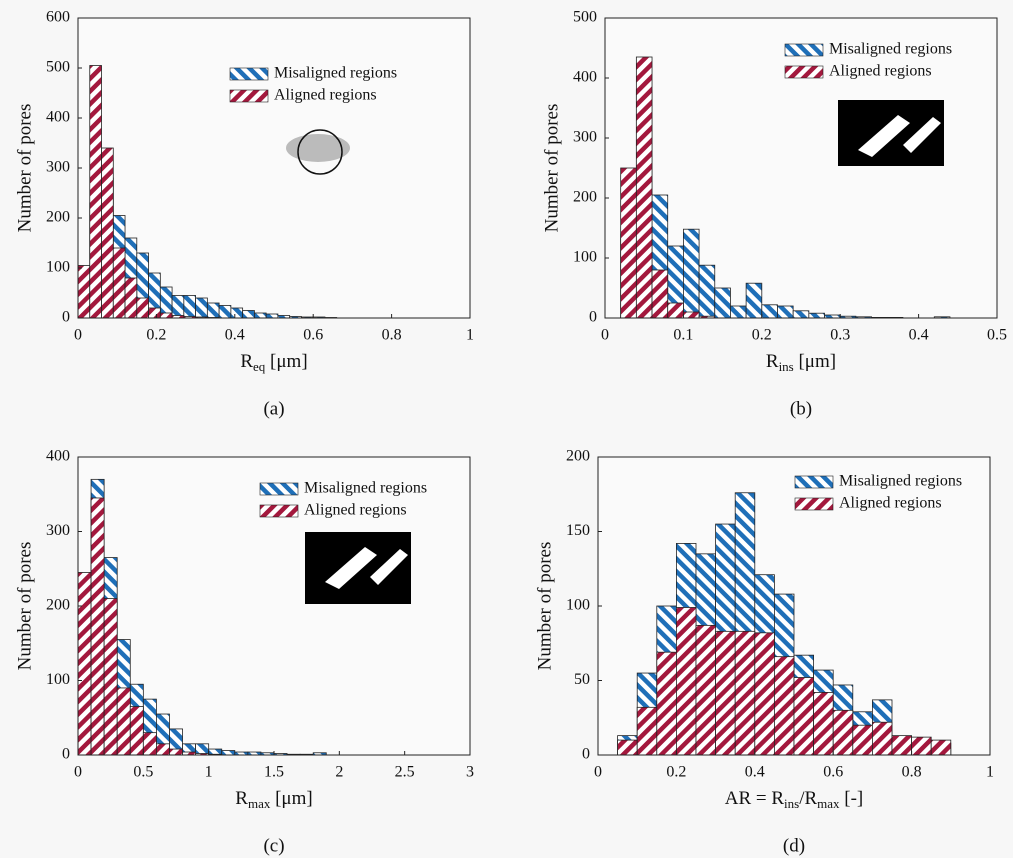  Describe the element at coordinates (919, 335) in the screenshot. I see `x-tick-label: 0.4` at that location.